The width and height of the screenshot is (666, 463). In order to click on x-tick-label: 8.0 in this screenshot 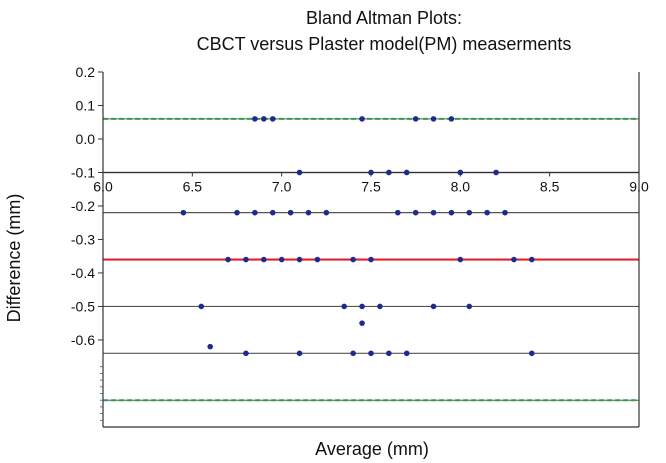, I will do `click(461, 186)`.